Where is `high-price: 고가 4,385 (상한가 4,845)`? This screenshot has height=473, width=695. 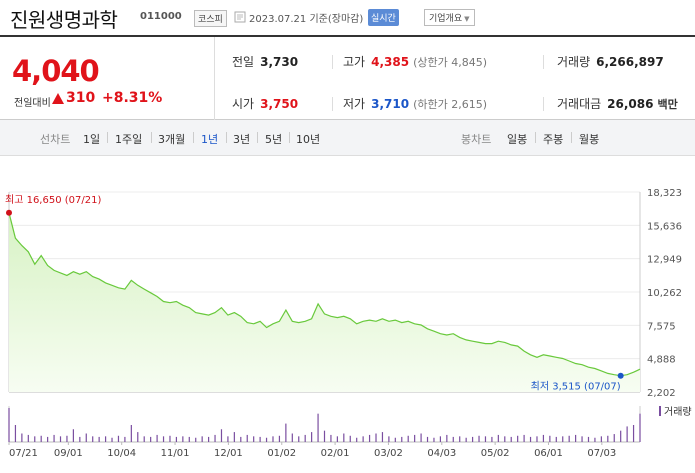 high-price: 고가 4,385 (상한가 4,845) is located at coordinates (415, 61).